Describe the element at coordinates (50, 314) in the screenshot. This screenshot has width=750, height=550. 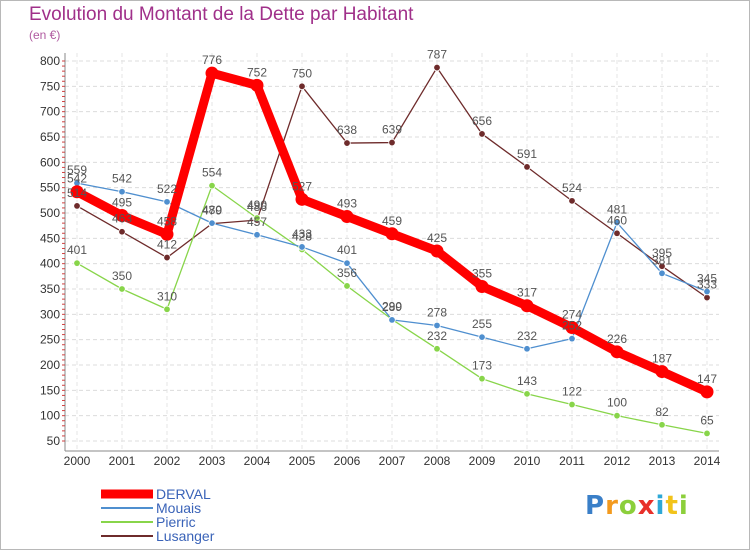
I see `y-tick-label: 300` at that location.